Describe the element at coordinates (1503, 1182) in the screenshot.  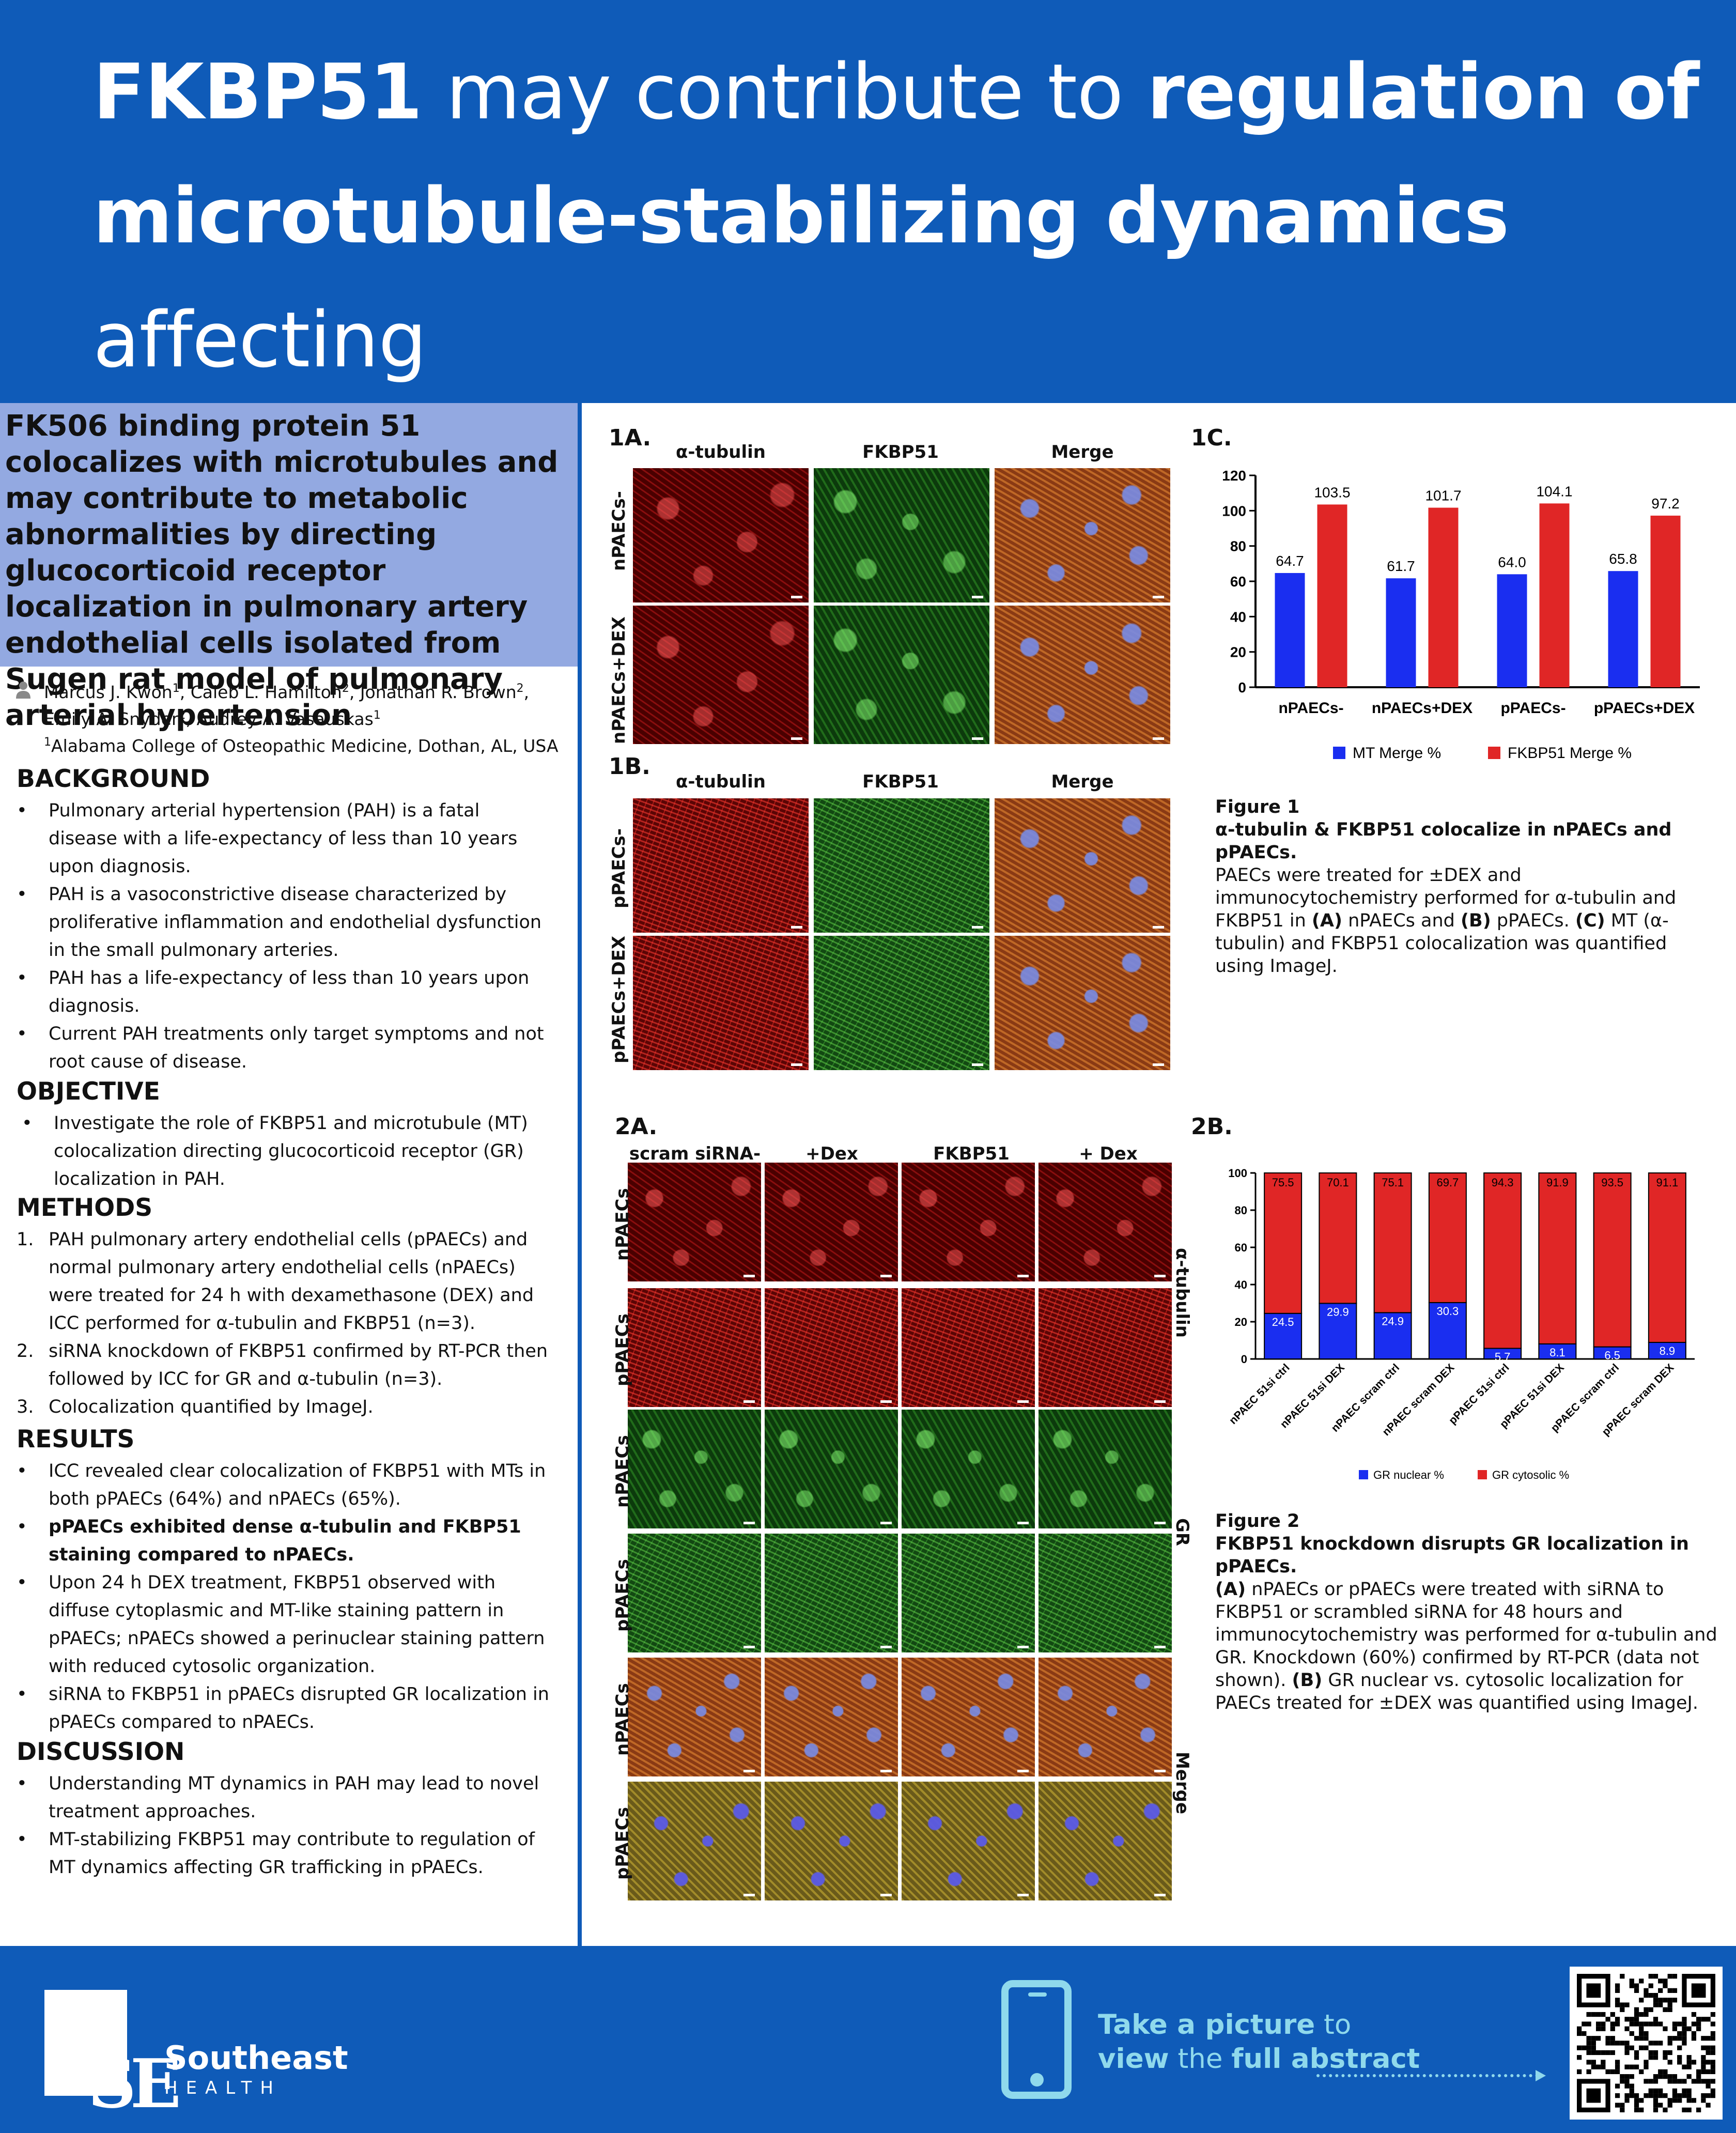
I see `data-label: 94.3` at that location.